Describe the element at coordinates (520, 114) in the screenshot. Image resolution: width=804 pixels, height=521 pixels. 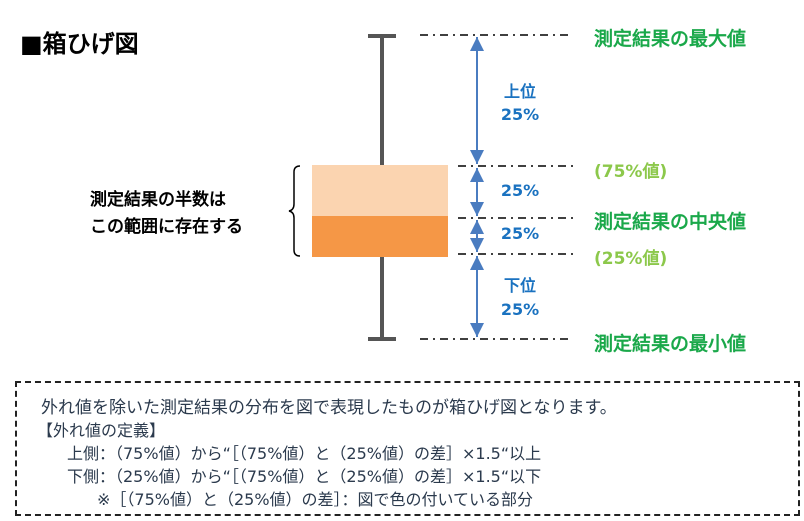
I see `upper-pct: 25%` at that location.